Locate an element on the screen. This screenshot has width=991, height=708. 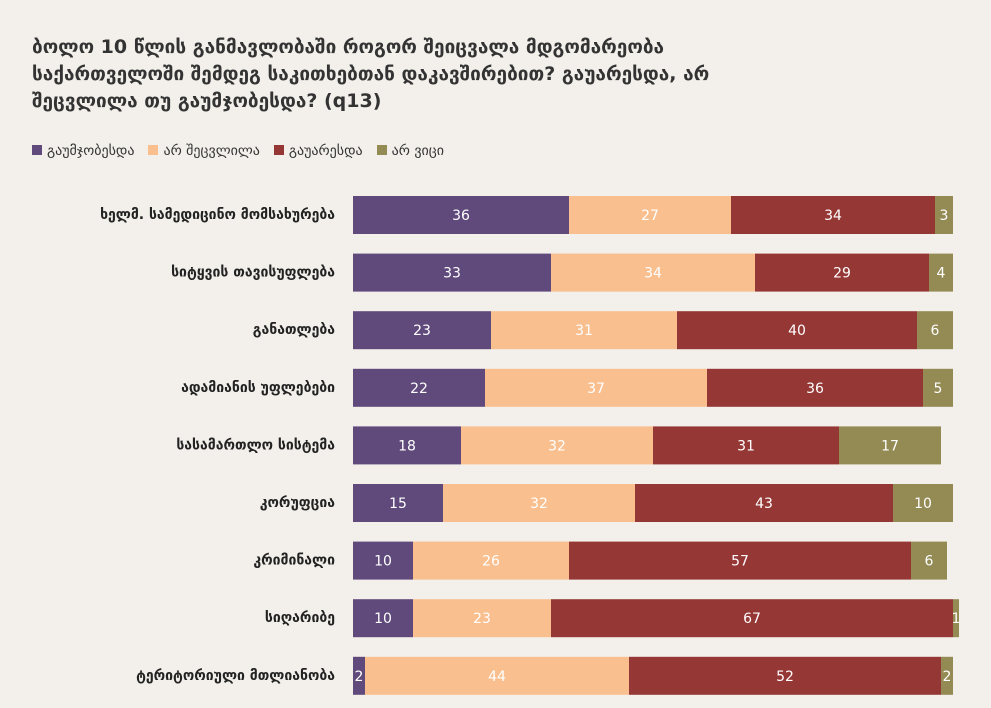
legend-item: გაუარესდა is located at coordinates (318, 151).